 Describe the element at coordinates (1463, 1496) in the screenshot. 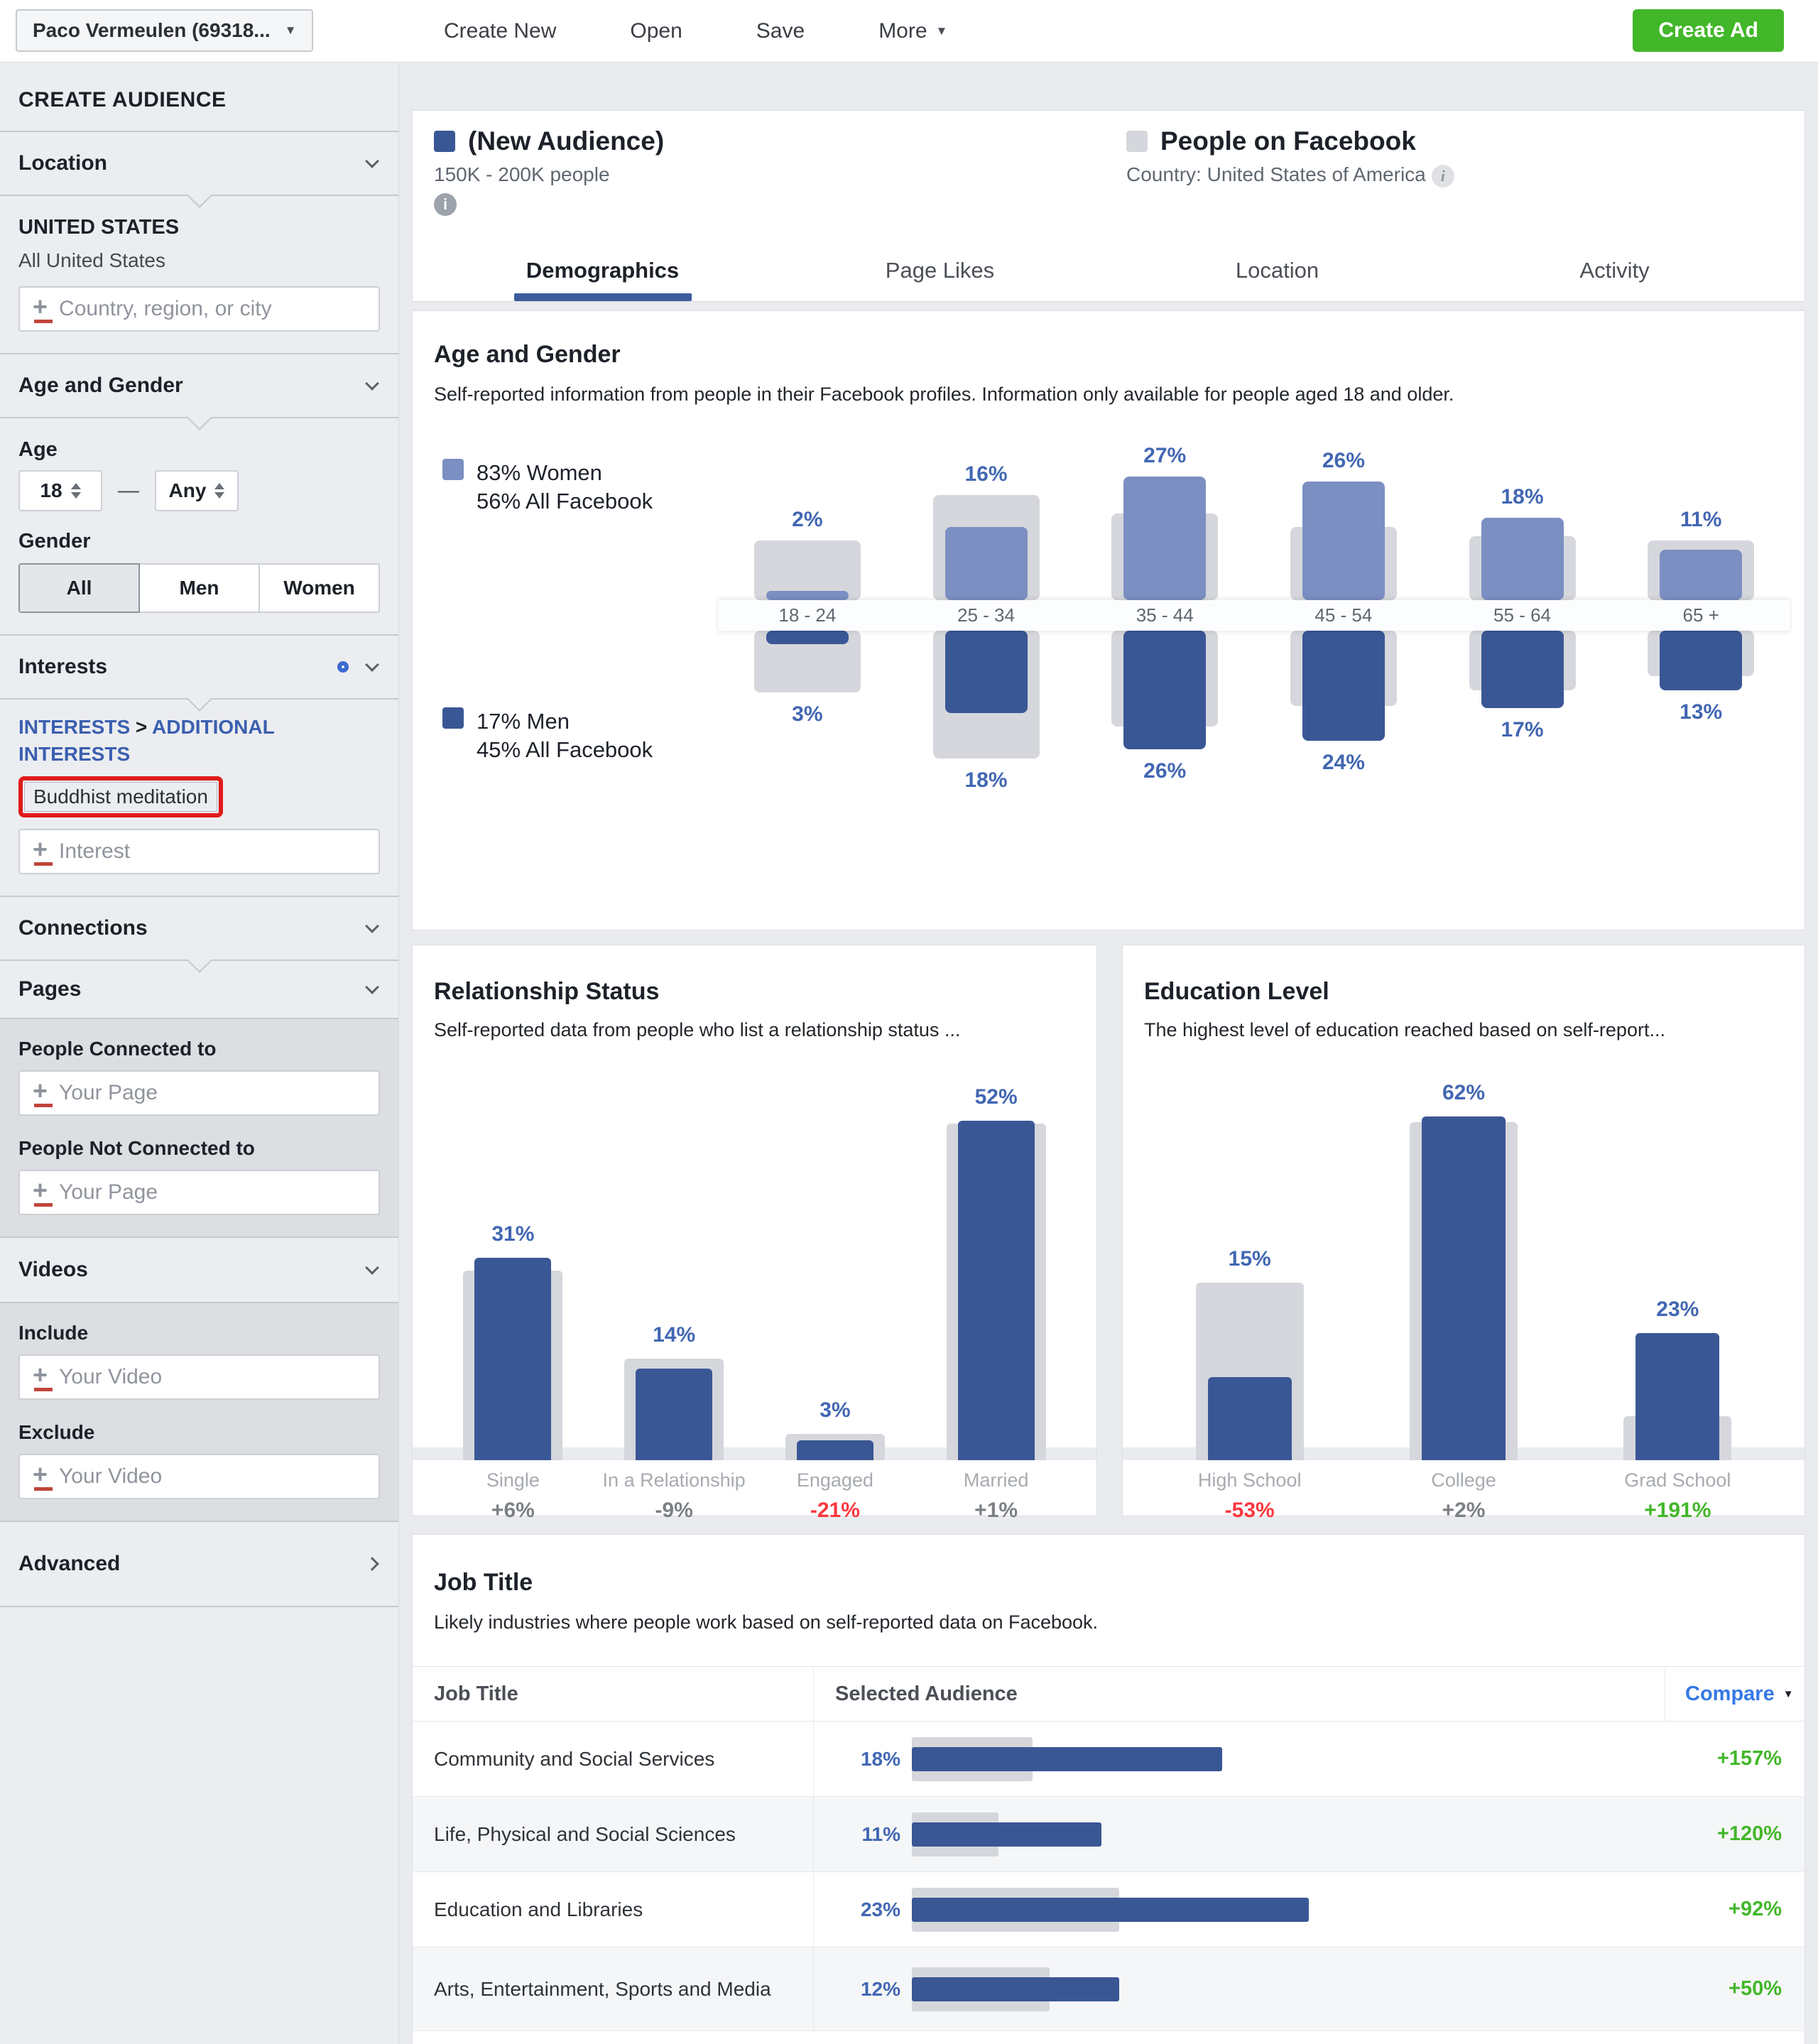

I see `category-college: College +2%` at that location.